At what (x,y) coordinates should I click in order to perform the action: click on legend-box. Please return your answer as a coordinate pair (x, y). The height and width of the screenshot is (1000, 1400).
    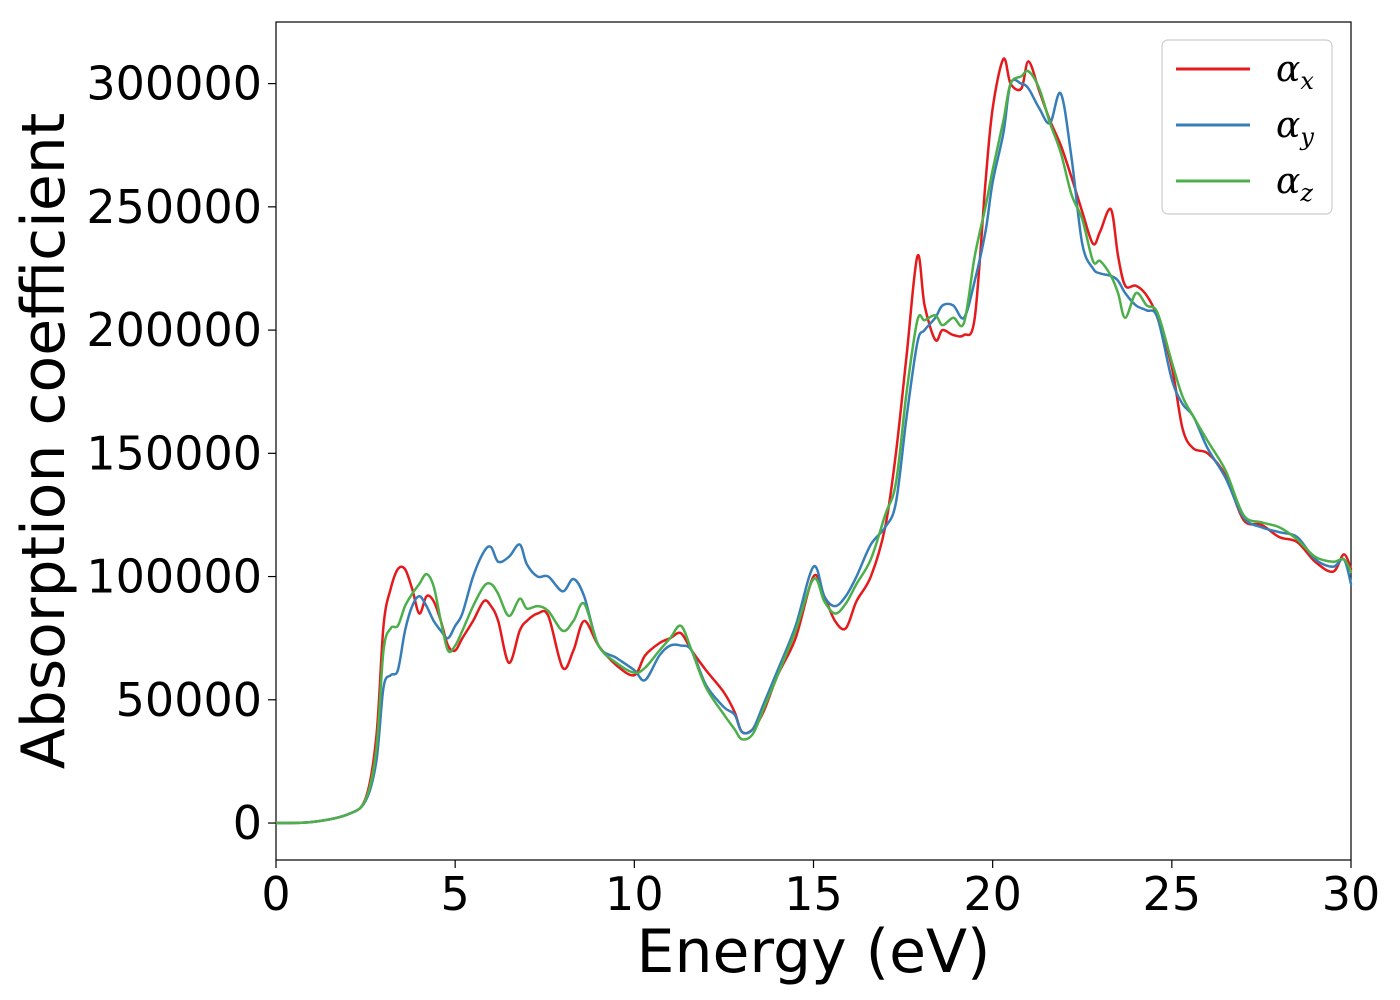
    Looking at the image, I should click on (1247, 127).